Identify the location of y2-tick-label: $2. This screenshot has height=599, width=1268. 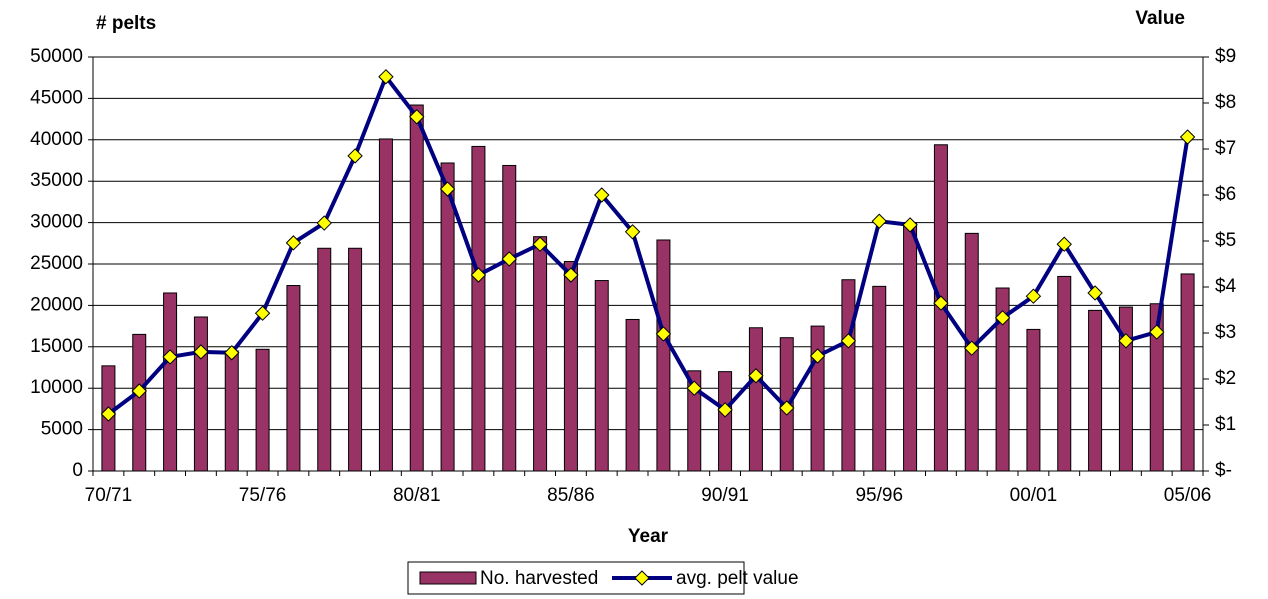
(1225, 378).